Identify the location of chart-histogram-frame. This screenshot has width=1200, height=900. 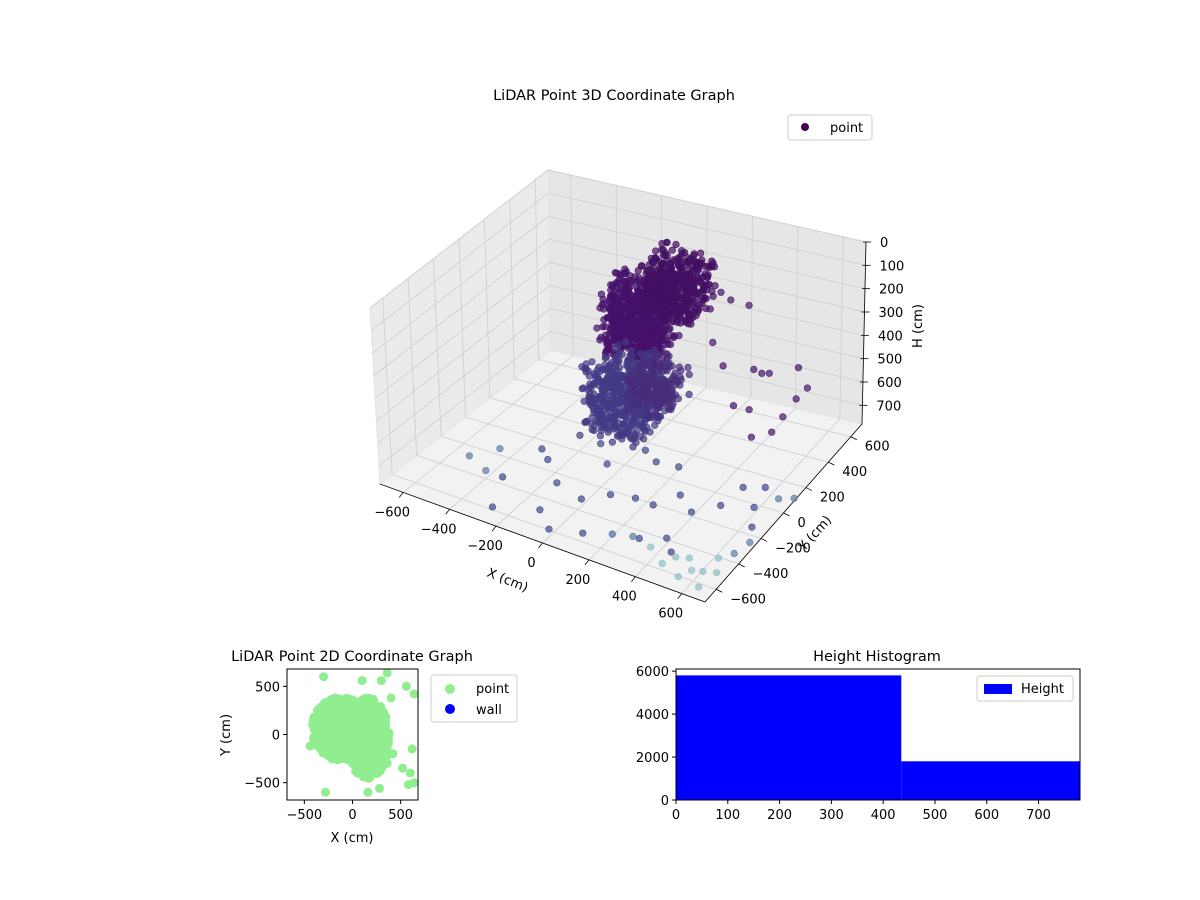
(878, 734).